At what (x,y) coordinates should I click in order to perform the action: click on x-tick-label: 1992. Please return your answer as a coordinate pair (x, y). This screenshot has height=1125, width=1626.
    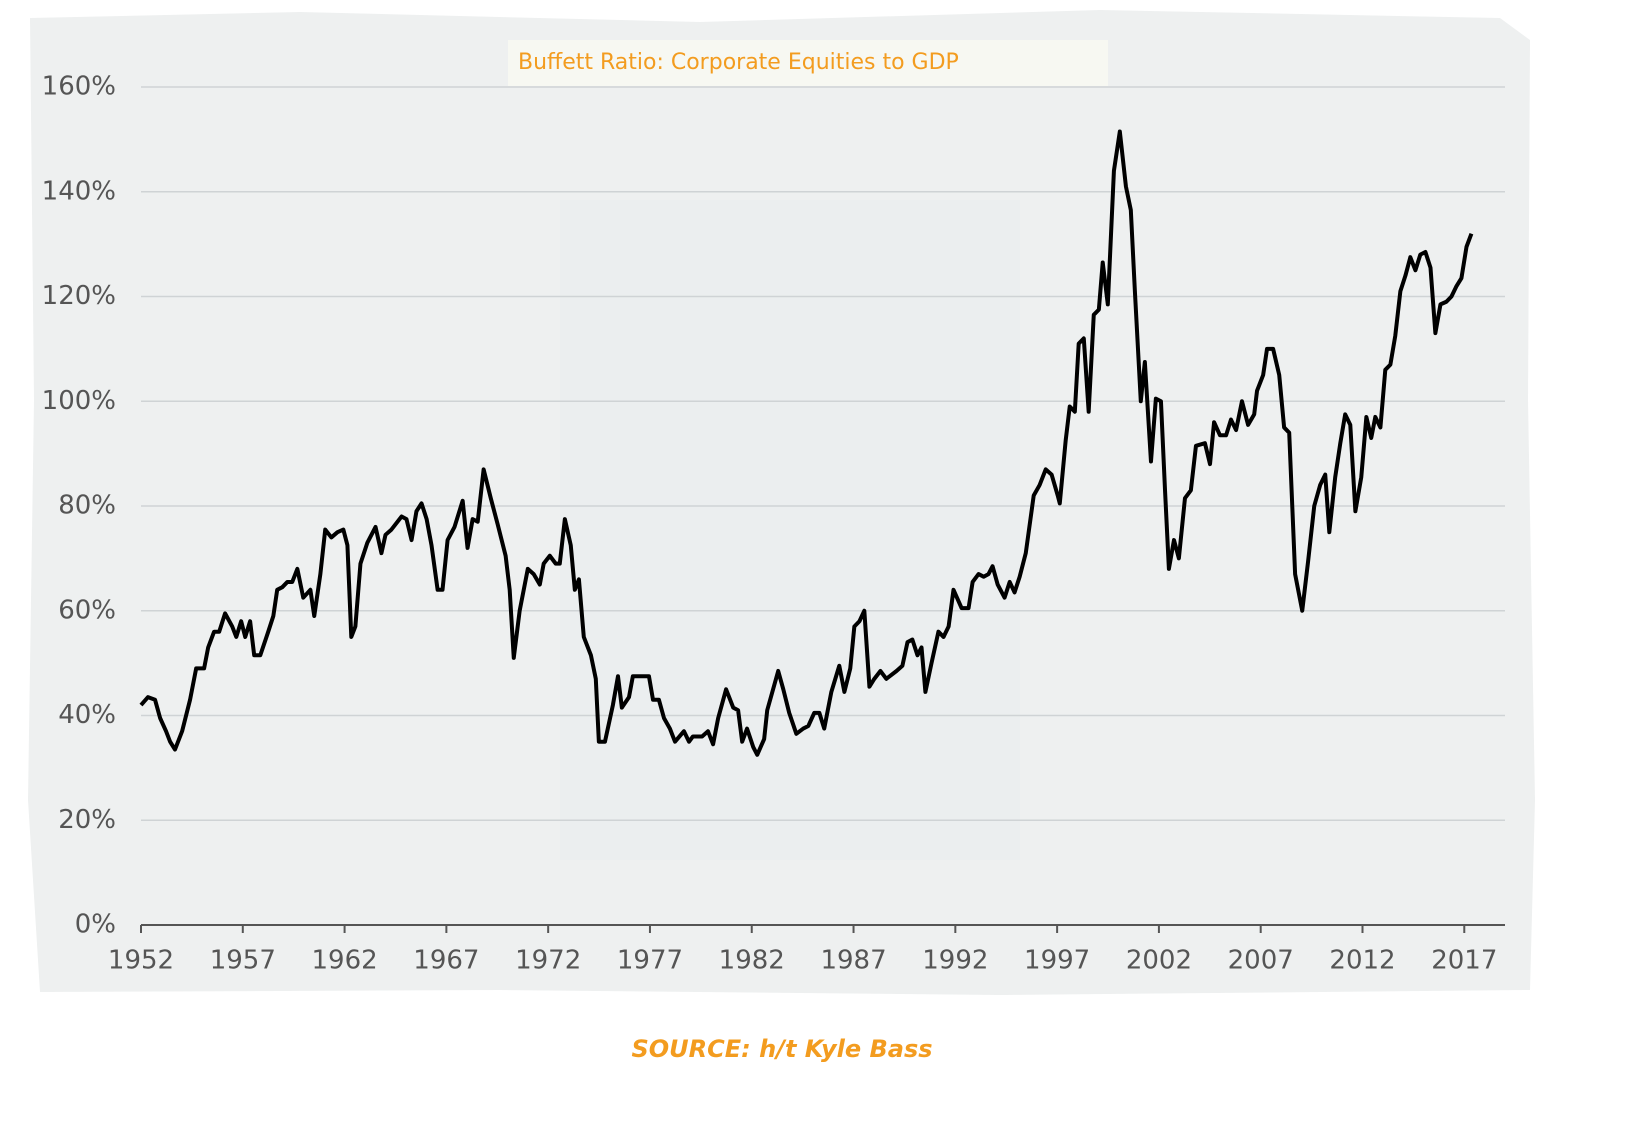
    Looking at the image, I should click on (955, 961).